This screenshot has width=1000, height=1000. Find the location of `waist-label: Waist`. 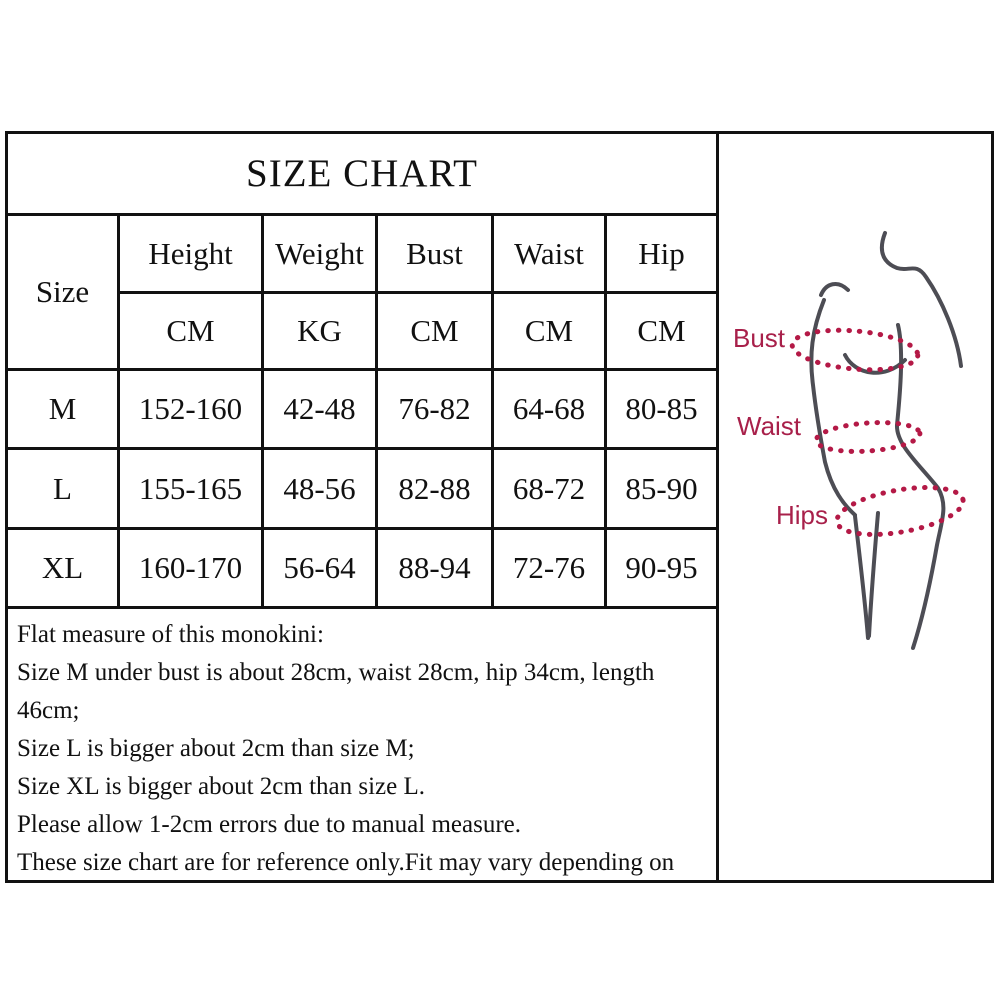

waist-label: Waist is located at coordinates (769, 426).